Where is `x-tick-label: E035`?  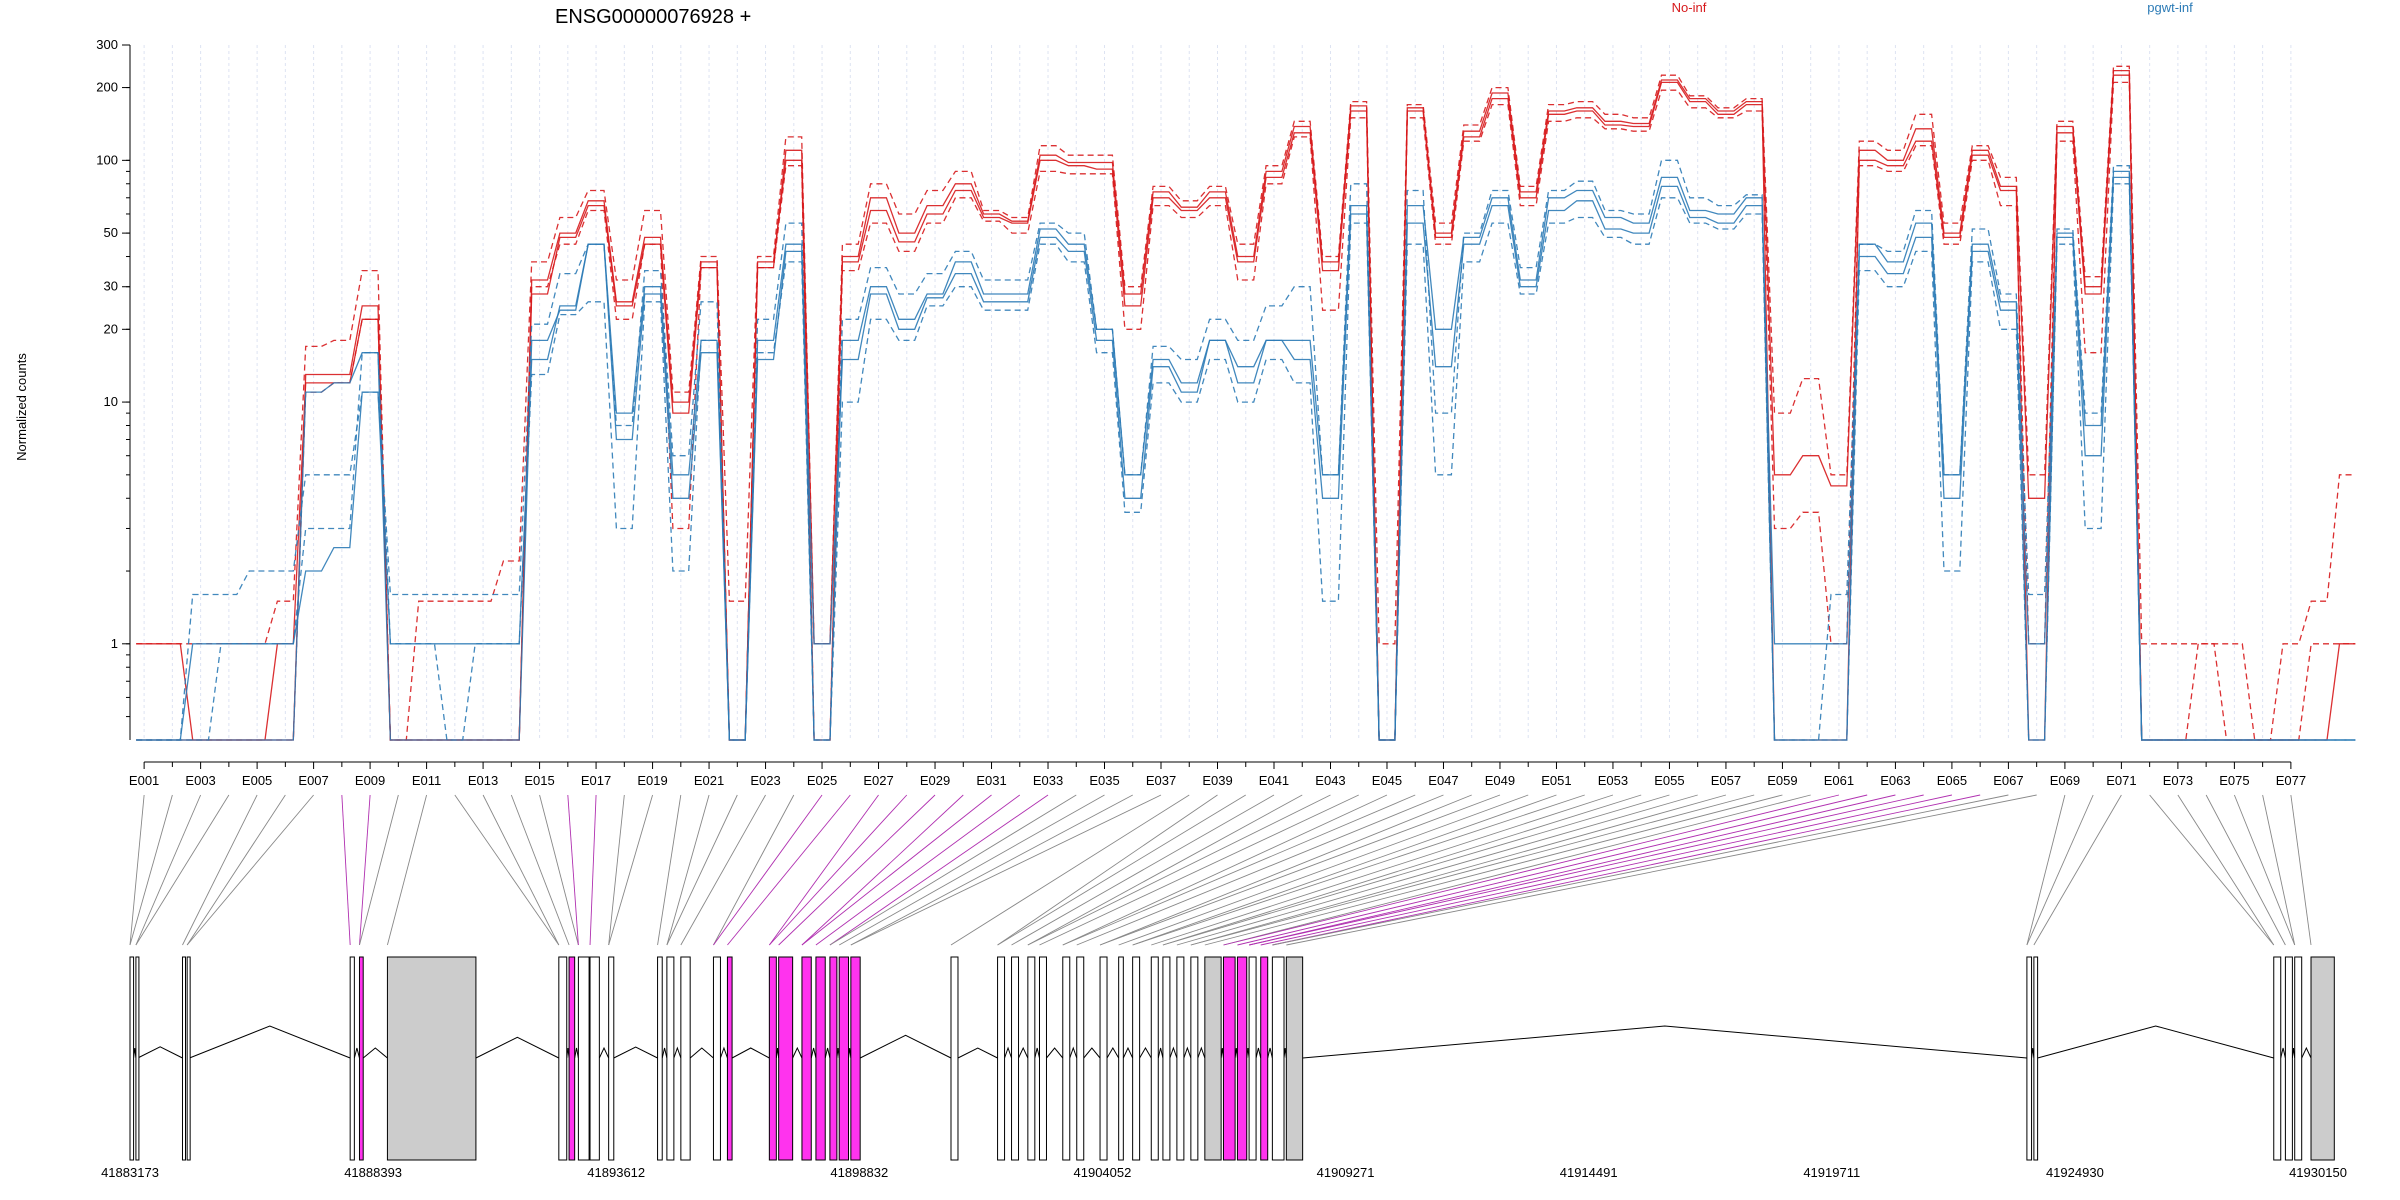 x-tick-label: E035 is located at coordinates (1104, 780).